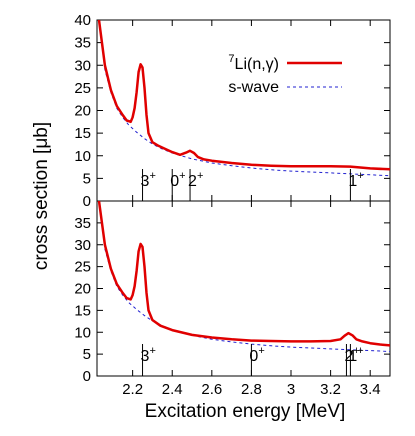 This screenshot has height=436, width=415. I want to click on legend-label-main: Li(n,γ), so click(257, 64).